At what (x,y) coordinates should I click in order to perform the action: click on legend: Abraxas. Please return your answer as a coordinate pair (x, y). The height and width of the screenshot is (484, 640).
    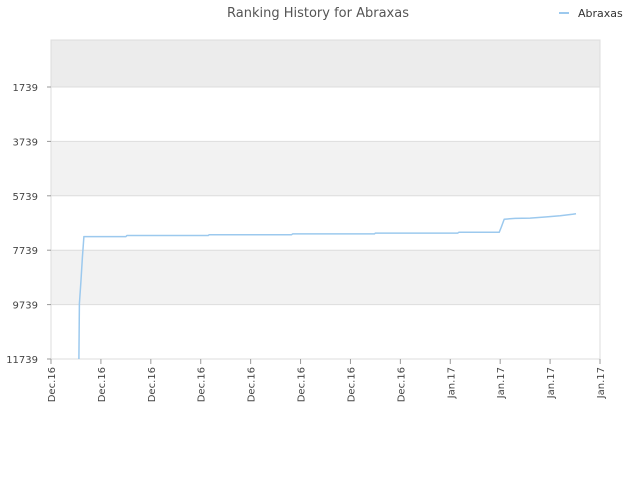
    Looking at the image, I should click on (591, 13).